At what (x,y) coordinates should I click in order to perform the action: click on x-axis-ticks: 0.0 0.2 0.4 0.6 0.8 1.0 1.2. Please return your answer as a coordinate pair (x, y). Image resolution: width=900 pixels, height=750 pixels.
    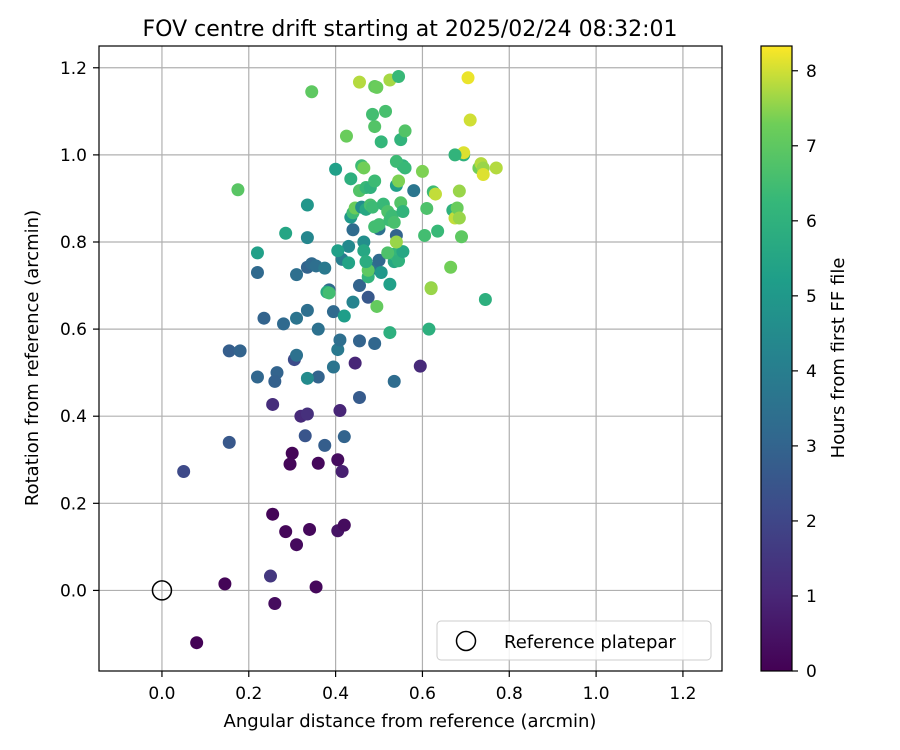
    Looking at the image, I should click on (422, 687).